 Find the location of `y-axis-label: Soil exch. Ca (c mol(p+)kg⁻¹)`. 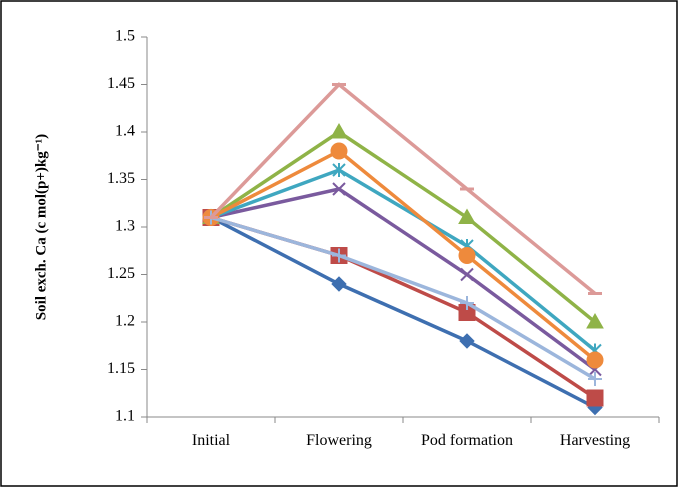

y-axis-label: Soil exch. Ca (c mol(p+)kg⁻¹) is located at coordinates (41, 227).